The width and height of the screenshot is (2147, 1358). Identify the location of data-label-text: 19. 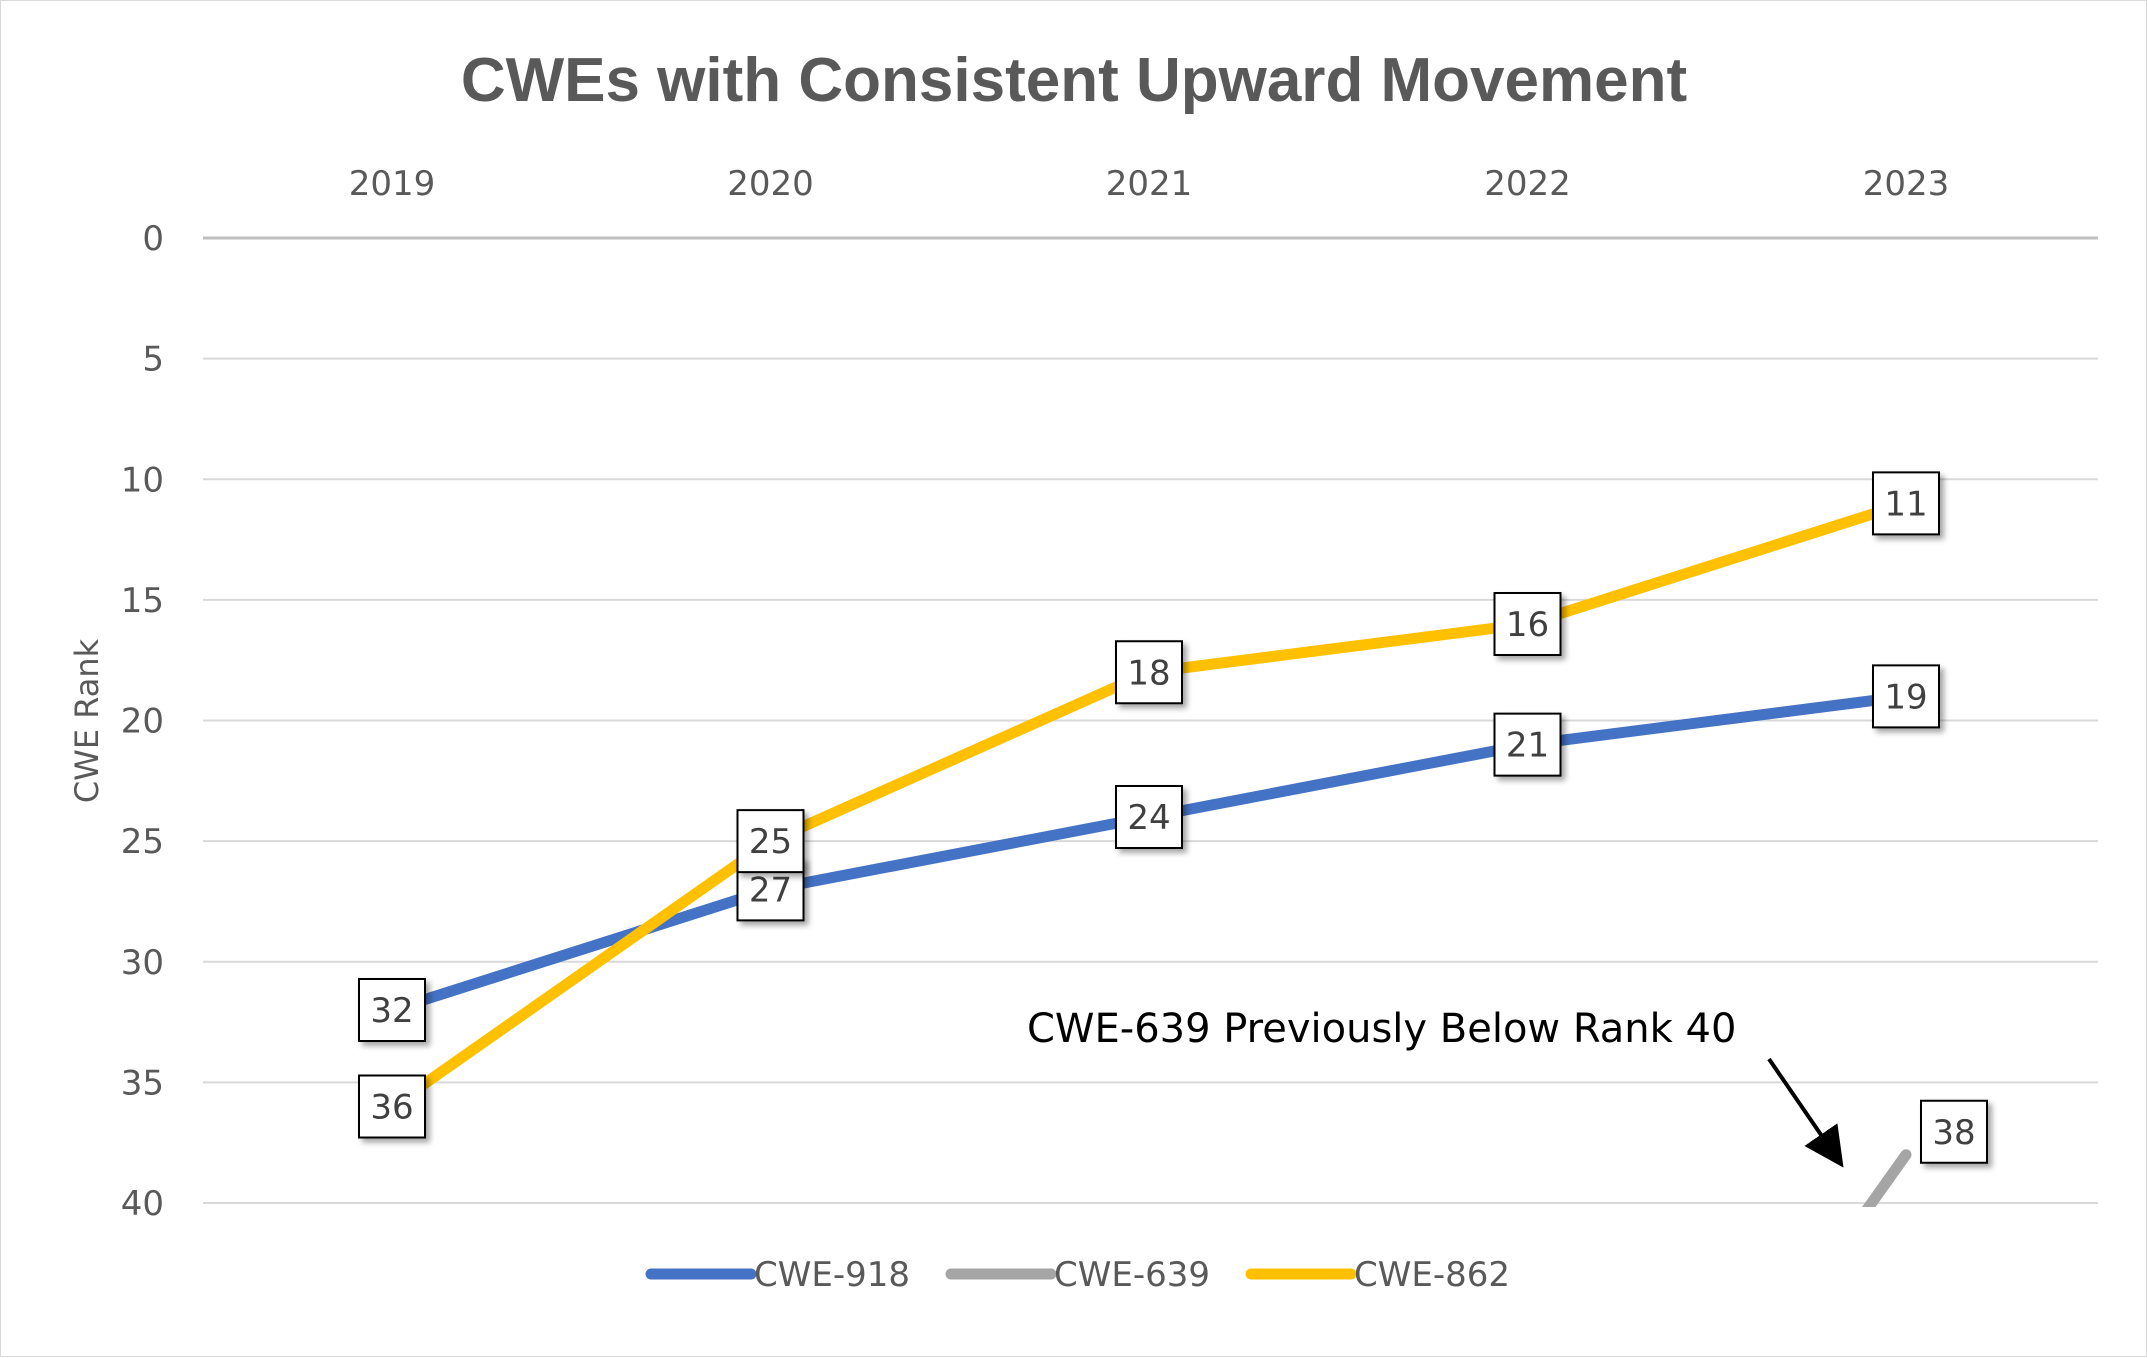
(1905, 697).